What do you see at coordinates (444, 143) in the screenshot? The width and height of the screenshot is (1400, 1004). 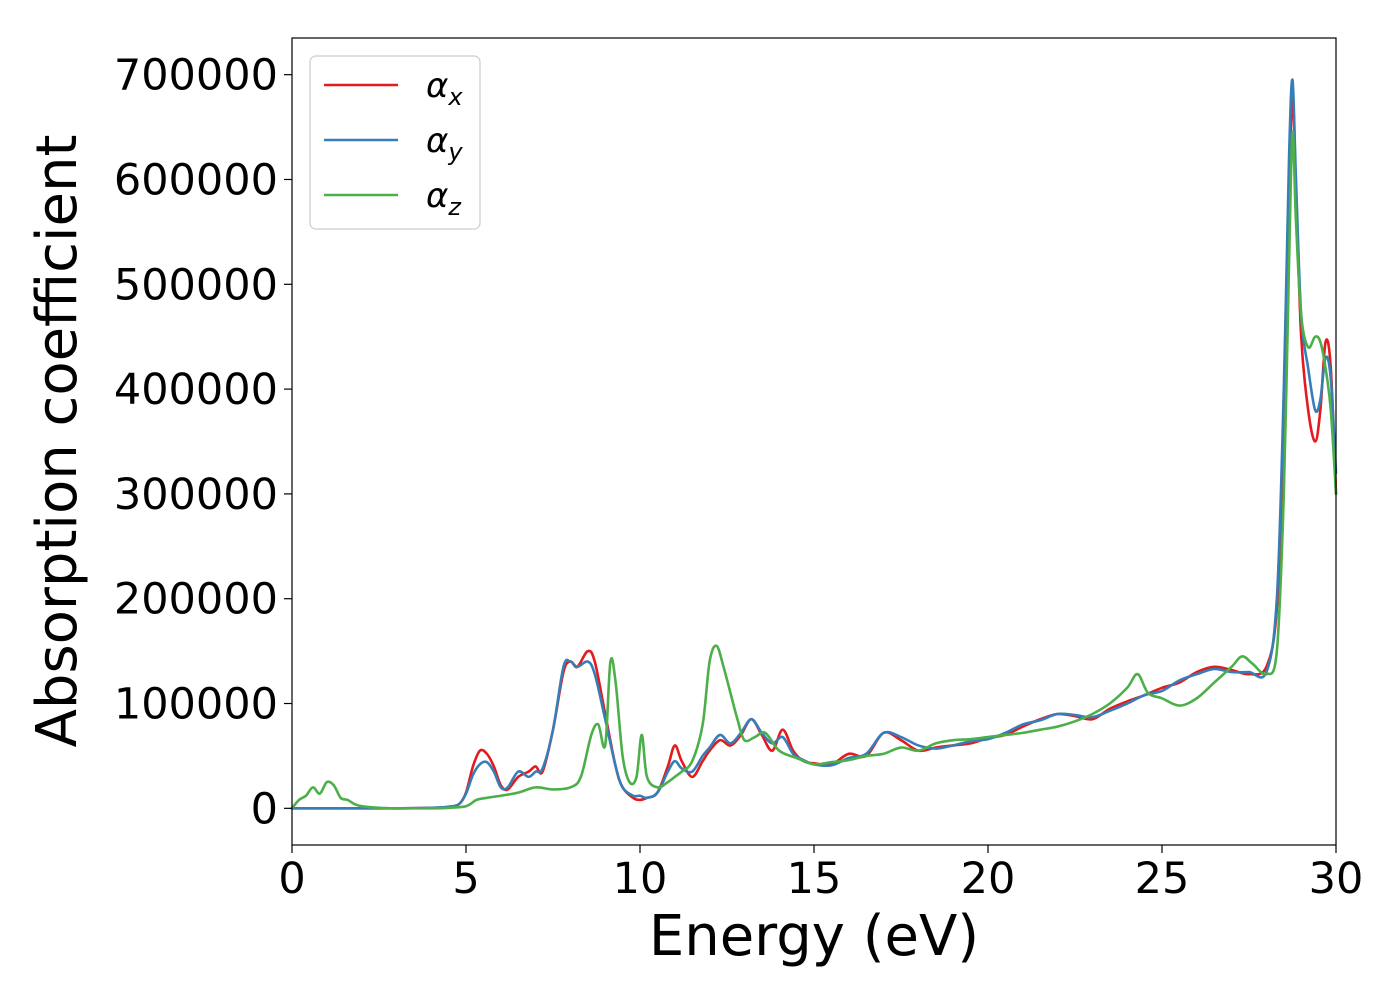 I see `legend-label: αy` at bounding box center [444, 143].